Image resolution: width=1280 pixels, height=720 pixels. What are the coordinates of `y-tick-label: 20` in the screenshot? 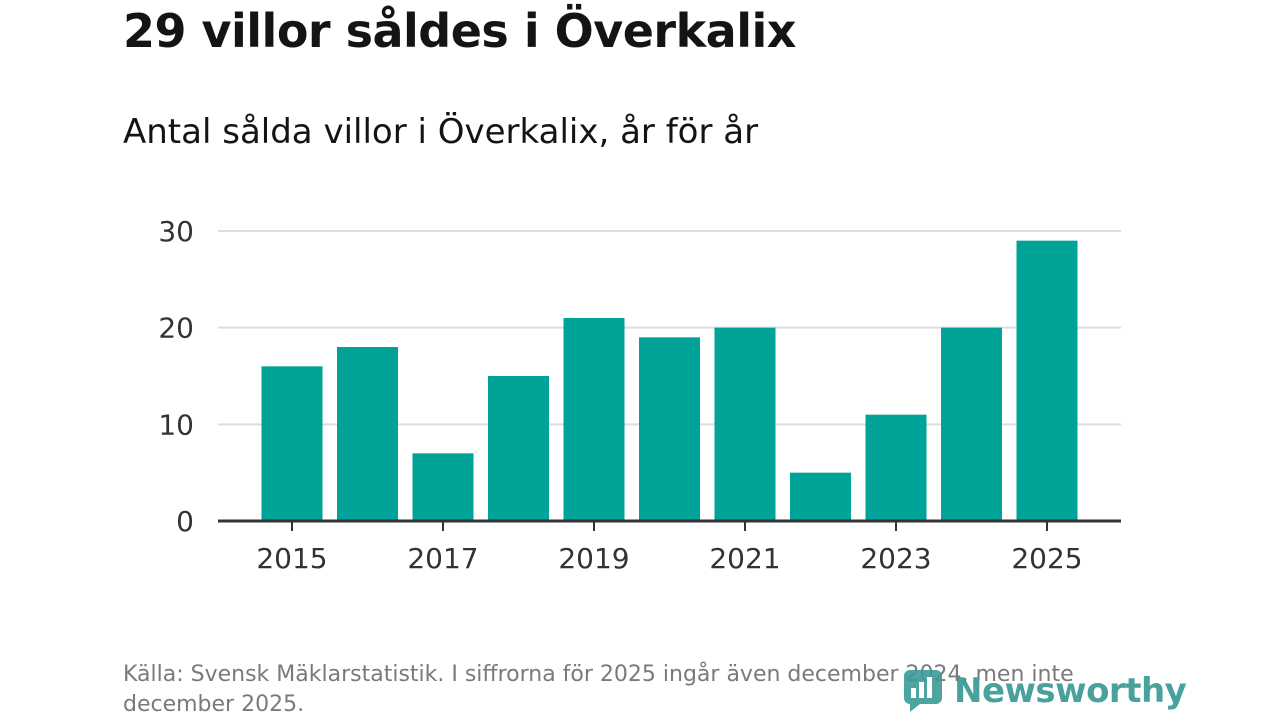 It's located at (176, 328).